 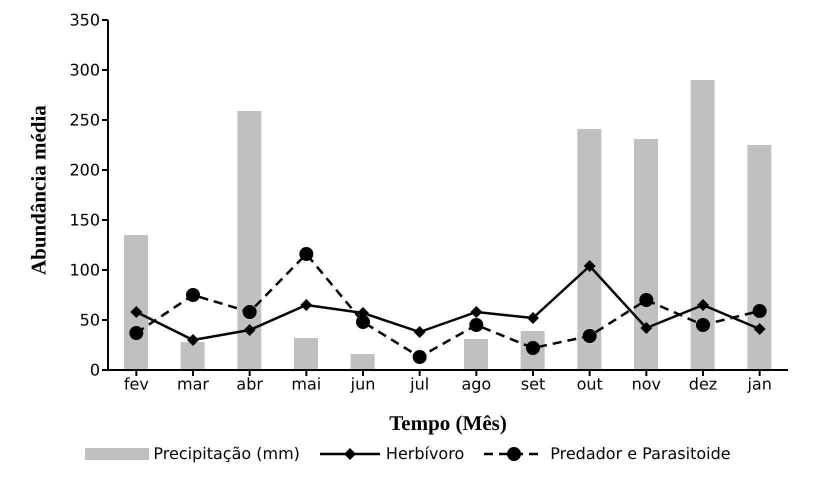 What do you see at coordinates (476, 384) in the screenshot?
I see `x-tick-label: ago` at bounding box center [476, 384].